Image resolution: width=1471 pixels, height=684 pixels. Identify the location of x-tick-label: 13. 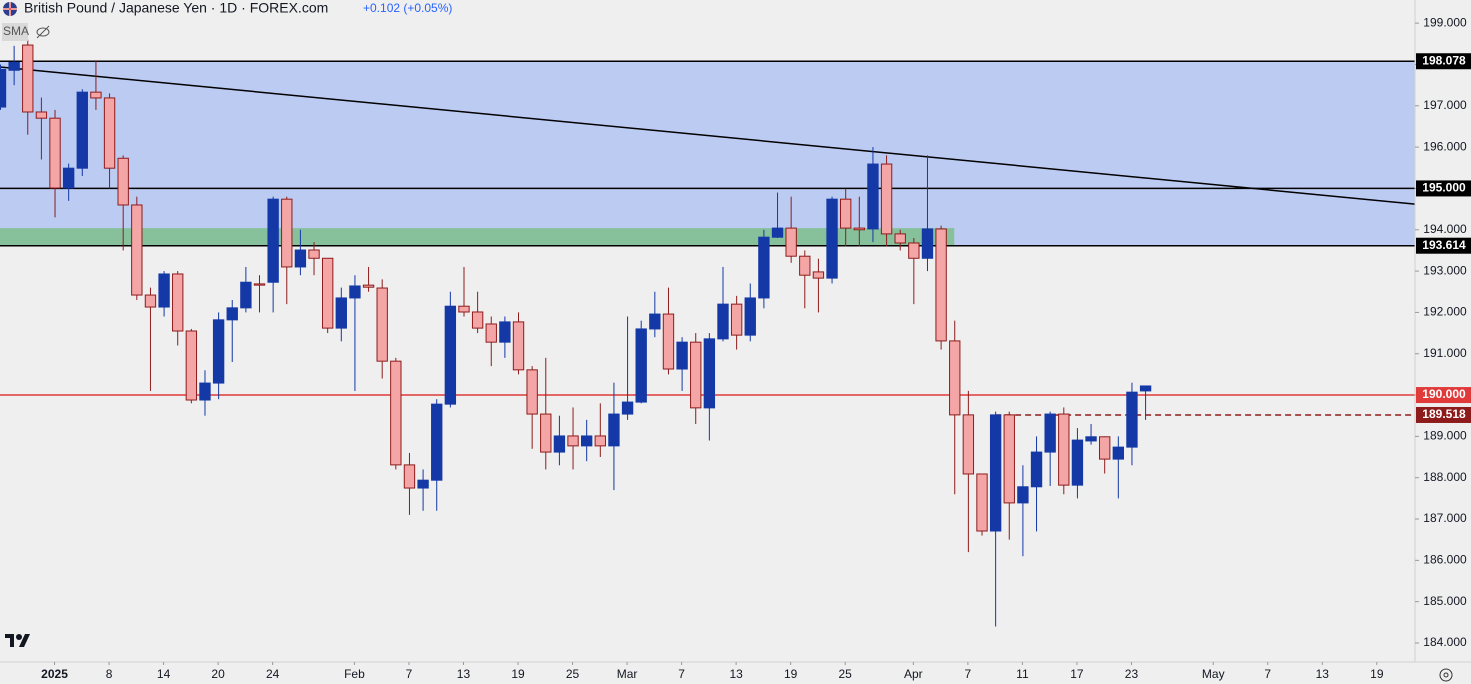
(464, 674).